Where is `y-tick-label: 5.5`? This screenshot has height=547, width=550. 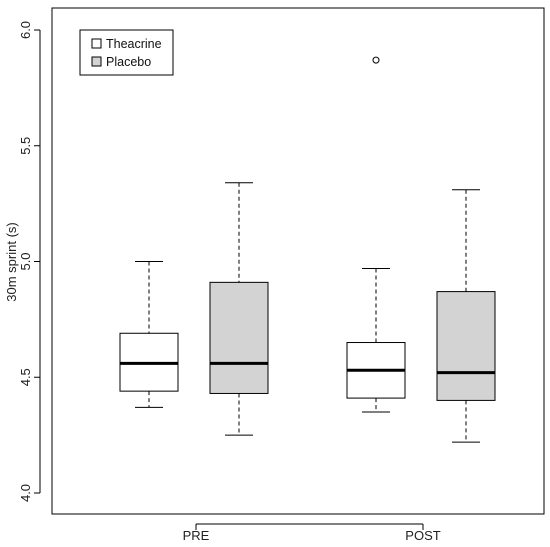 y-tick-label: 5.5 is located at coordinates (25, 146).